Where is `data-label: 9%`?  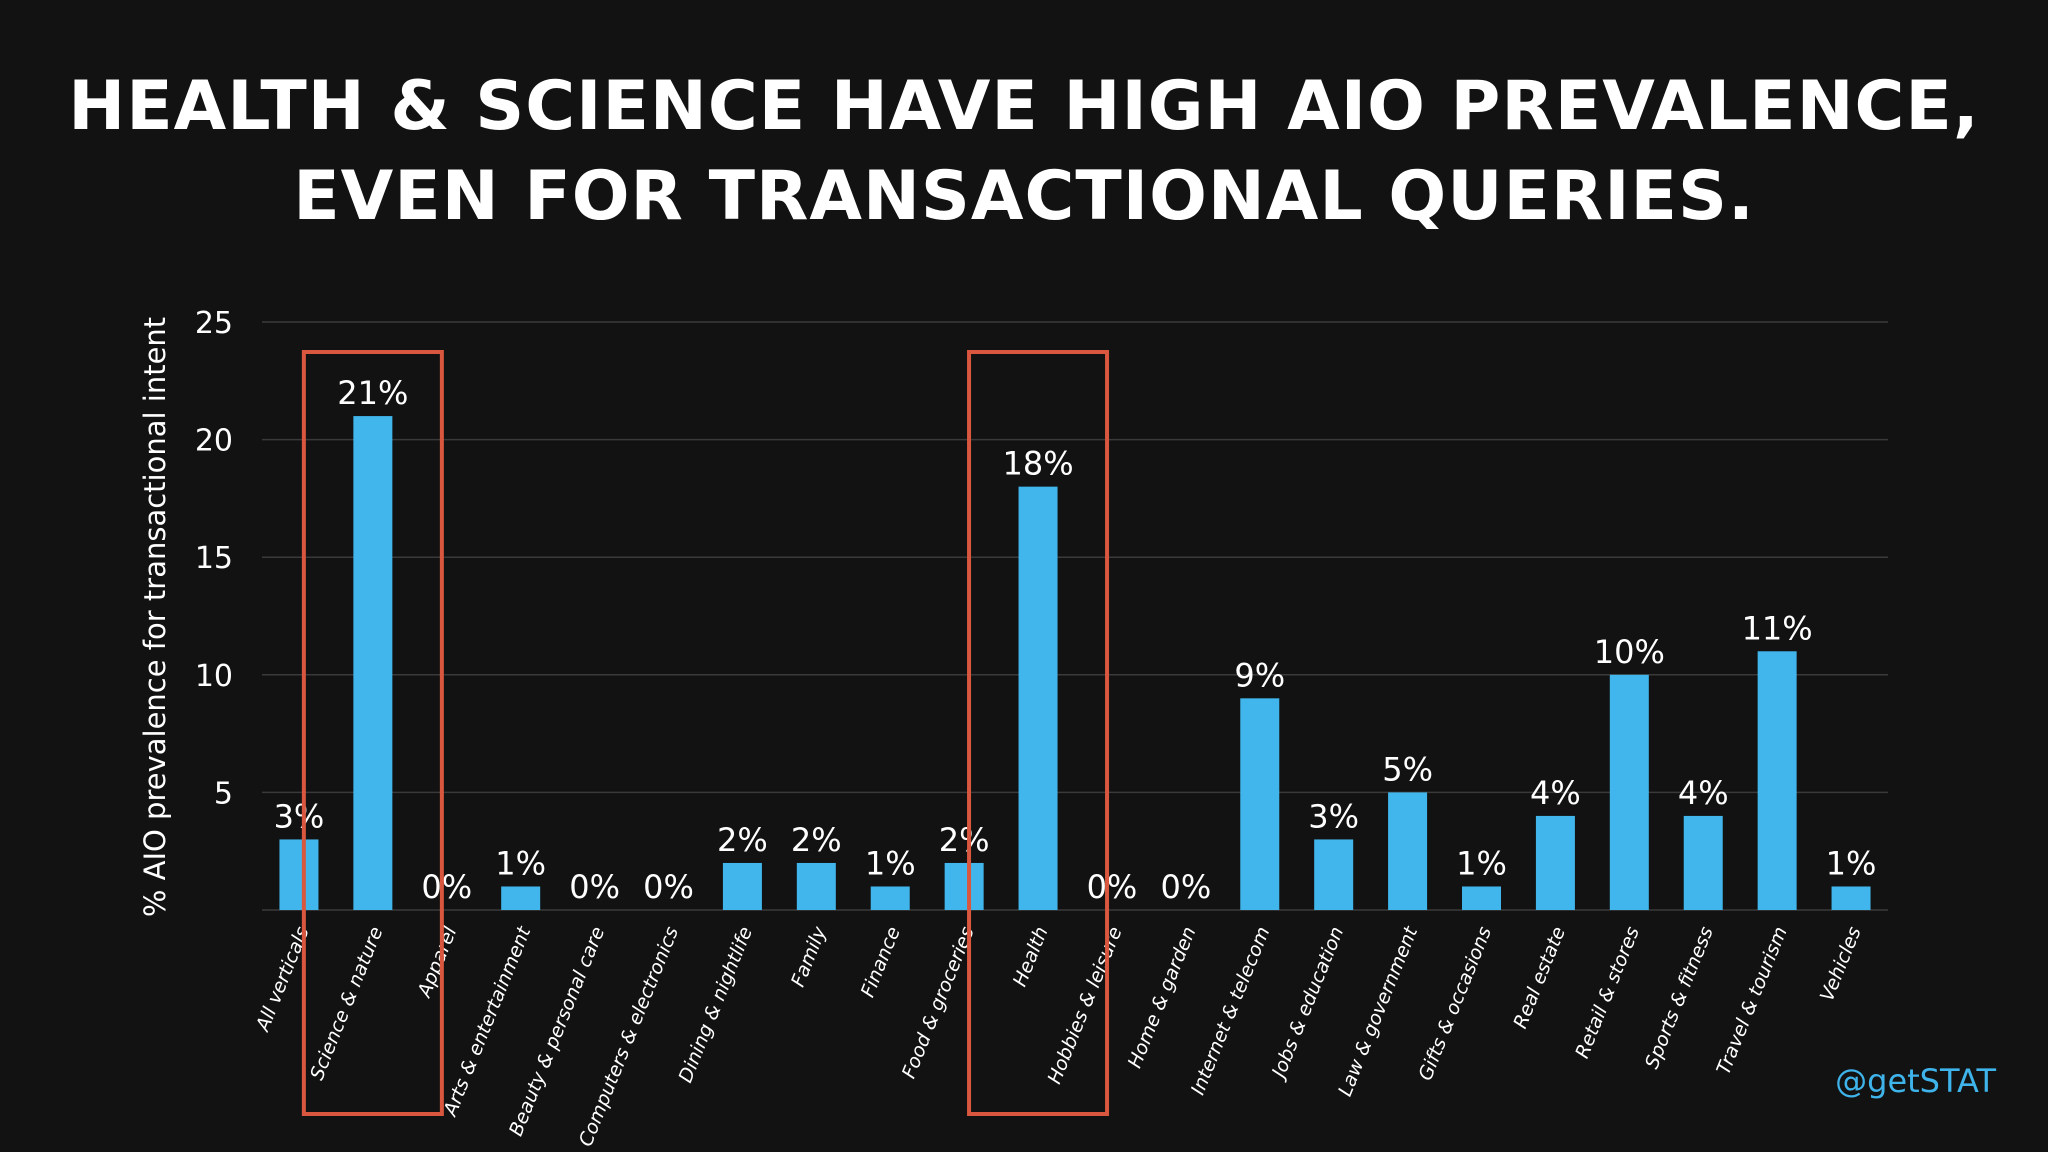 data-label: 9% is located at coordinates (1259, 675).